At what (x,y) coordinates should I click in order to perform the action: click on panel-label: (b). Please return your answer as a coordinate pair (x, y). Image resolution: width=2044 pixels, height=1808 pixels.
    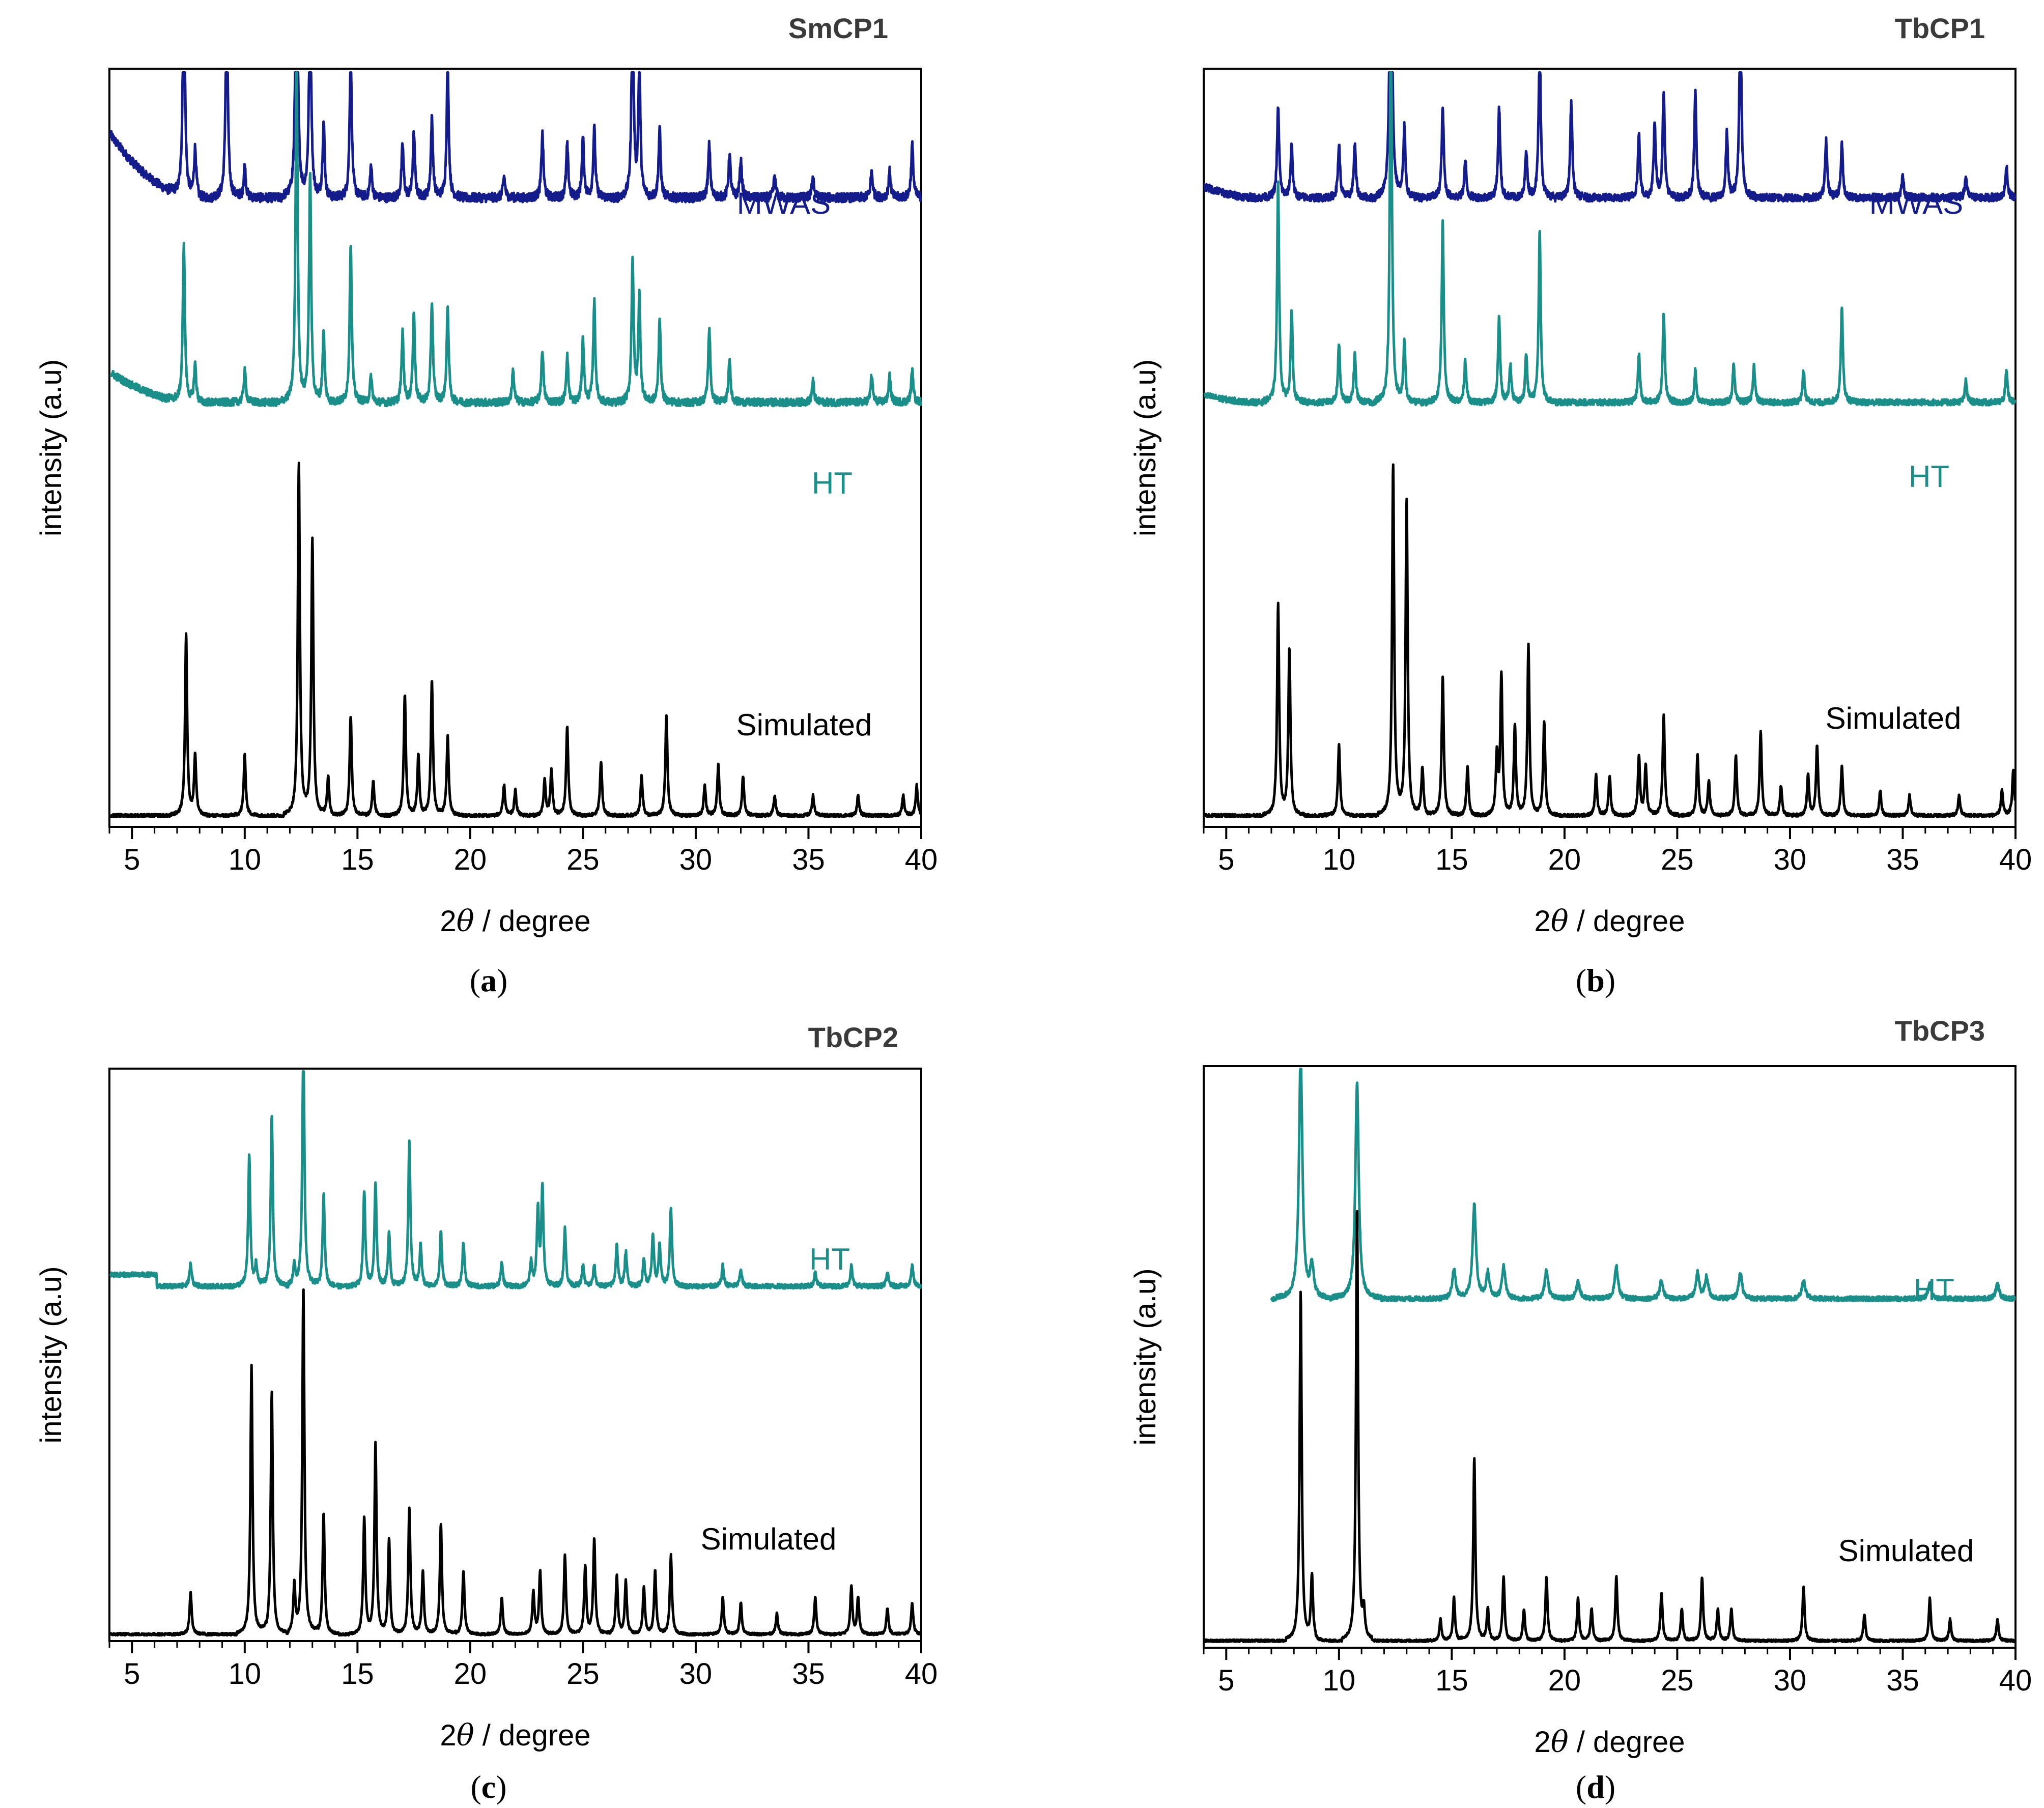
    Looking at the image, I should click on (1595, 980).